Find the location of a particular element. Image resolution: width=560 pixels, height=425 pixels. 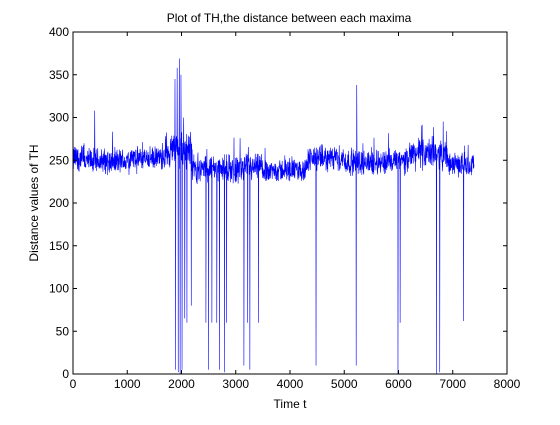

y-tick-label: 50 is located at coordinates (63, 331).